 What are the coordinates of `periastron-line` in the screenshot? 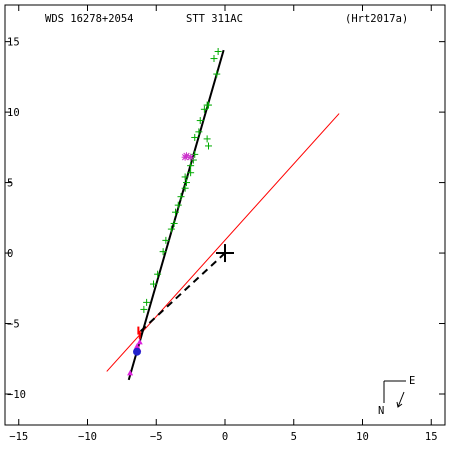 It's located at (182, 292).